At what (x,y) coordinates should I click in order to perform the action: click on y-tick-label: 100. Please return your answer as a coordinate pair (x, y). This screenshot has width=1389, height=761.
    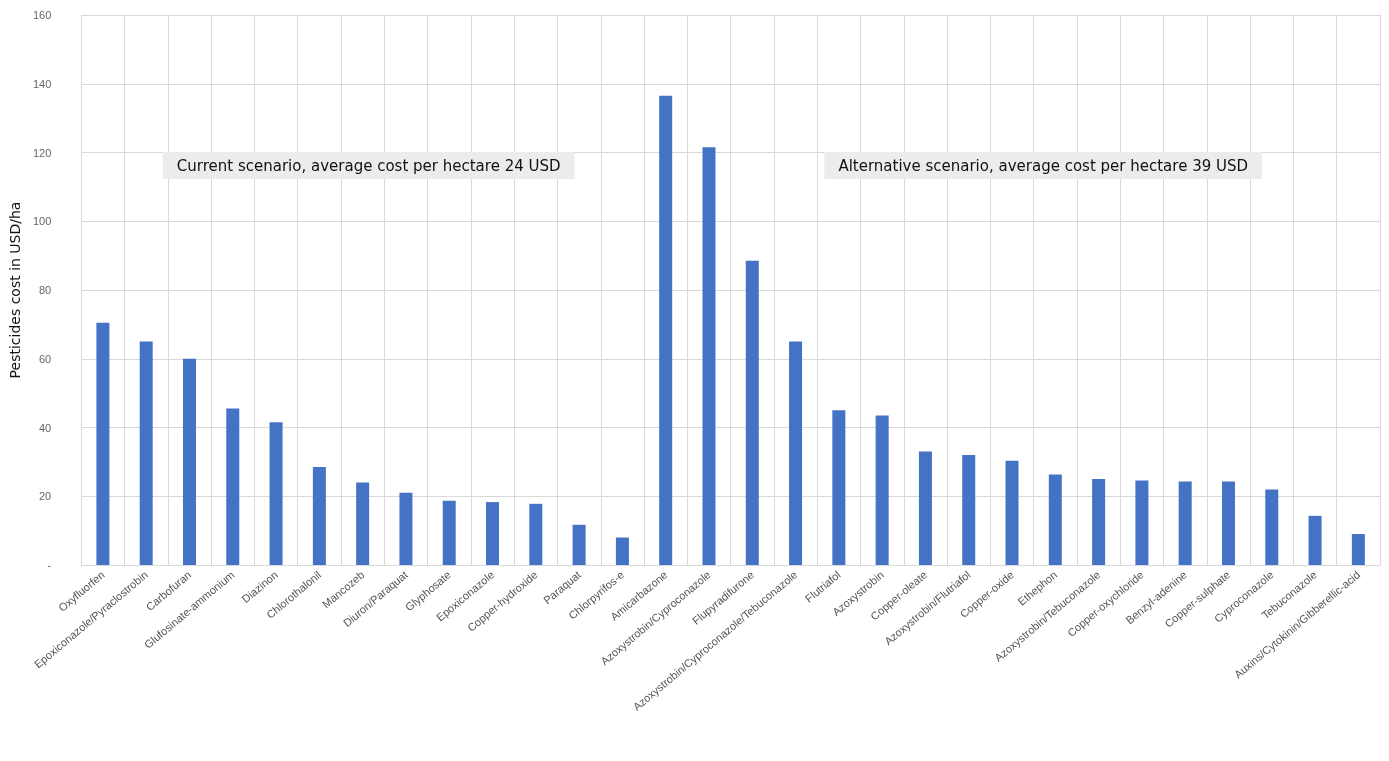
    Looking at the image, I should click on (42, 221).